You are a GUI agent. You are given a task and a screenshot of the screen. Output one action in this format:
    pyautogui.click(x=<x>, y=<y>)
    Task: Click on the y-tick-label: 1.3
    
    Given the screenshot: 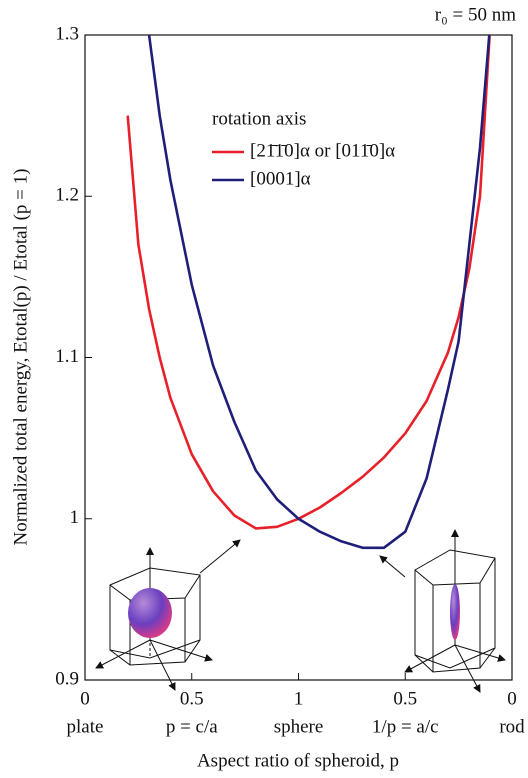 What is the action you would take?
    pyautogui.click(x=67, y=33)
    